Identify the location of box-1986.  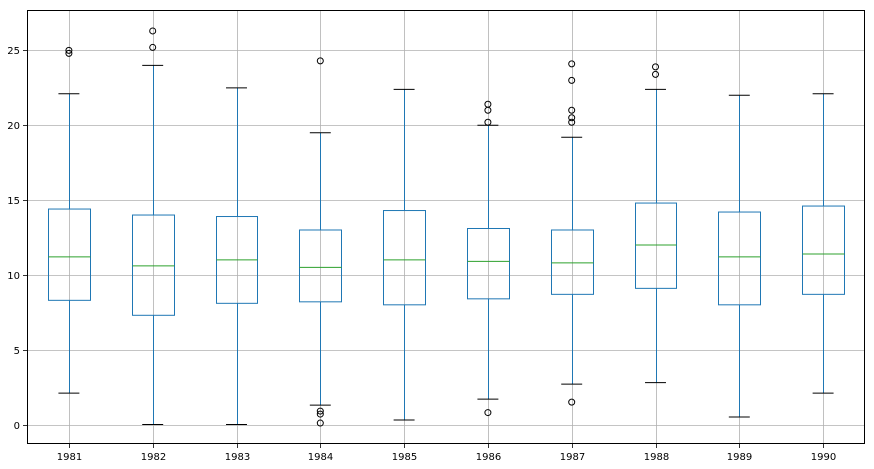
(488, 258).